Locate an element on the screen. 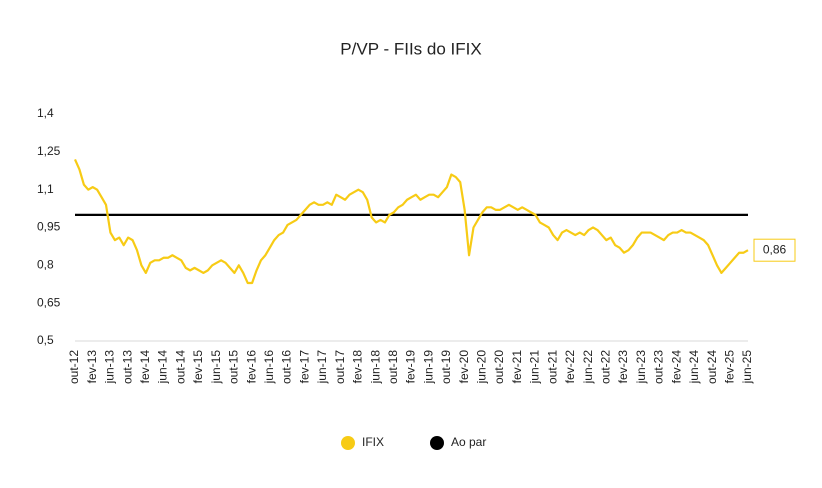 The image size is (822, 488). x-tick-label: fev-17 is located at coordinates (304, 367).